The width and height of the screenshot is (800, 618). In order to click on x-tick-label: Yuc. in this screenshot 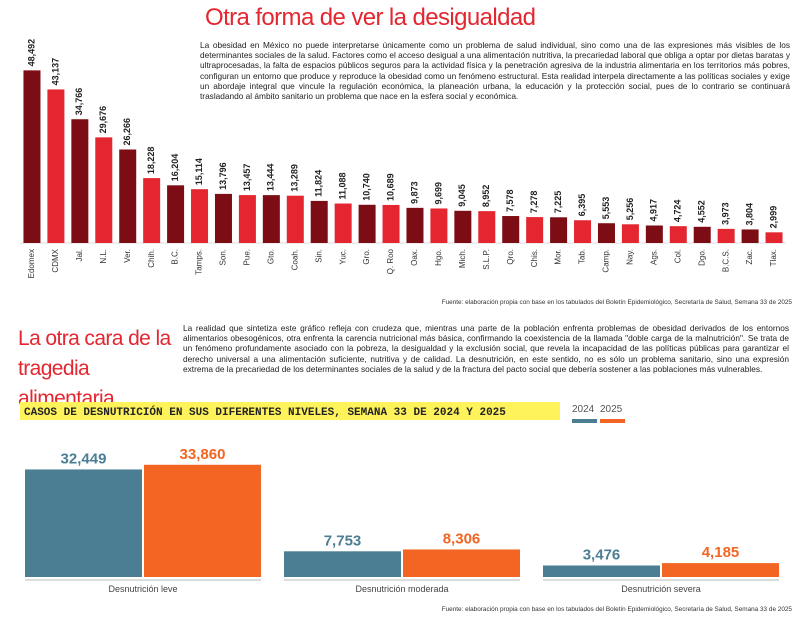, I will do `click(342, 257)`.